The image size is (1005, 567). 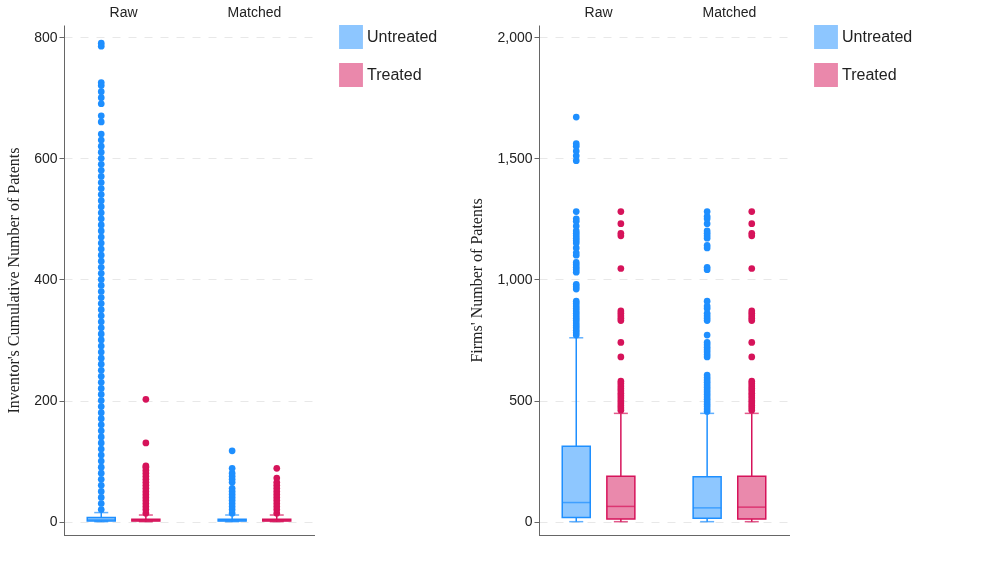 I want to click on y-tick-label: 500, so click(x=521, y=400).